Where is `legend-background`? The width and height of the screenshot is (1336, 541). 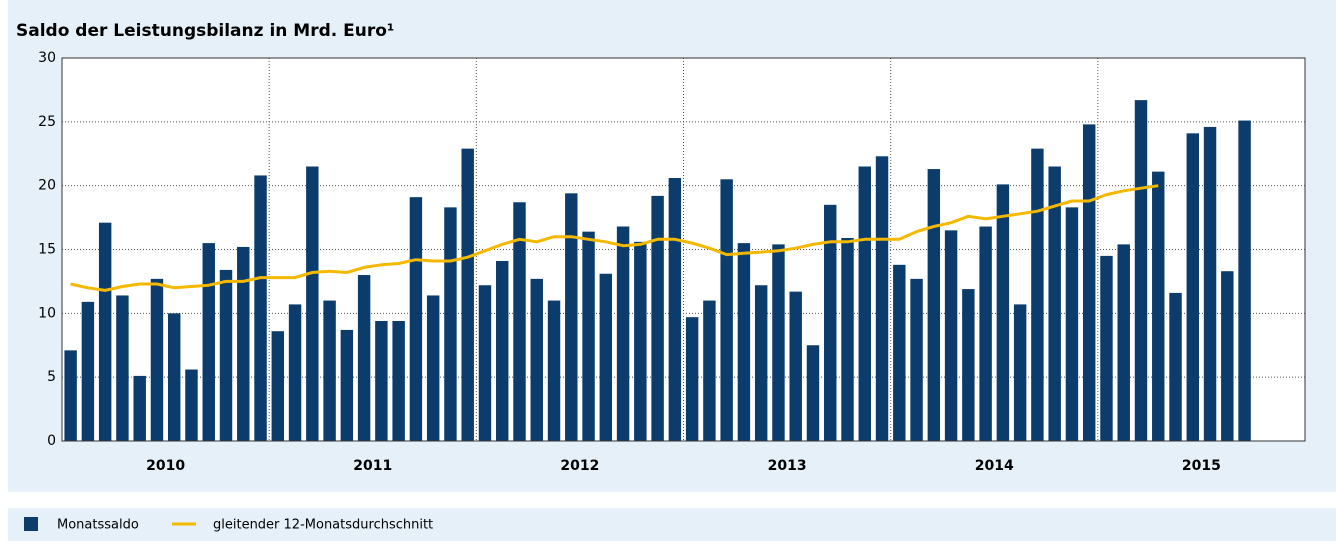 legend-background is located at coordinates (672, 524).